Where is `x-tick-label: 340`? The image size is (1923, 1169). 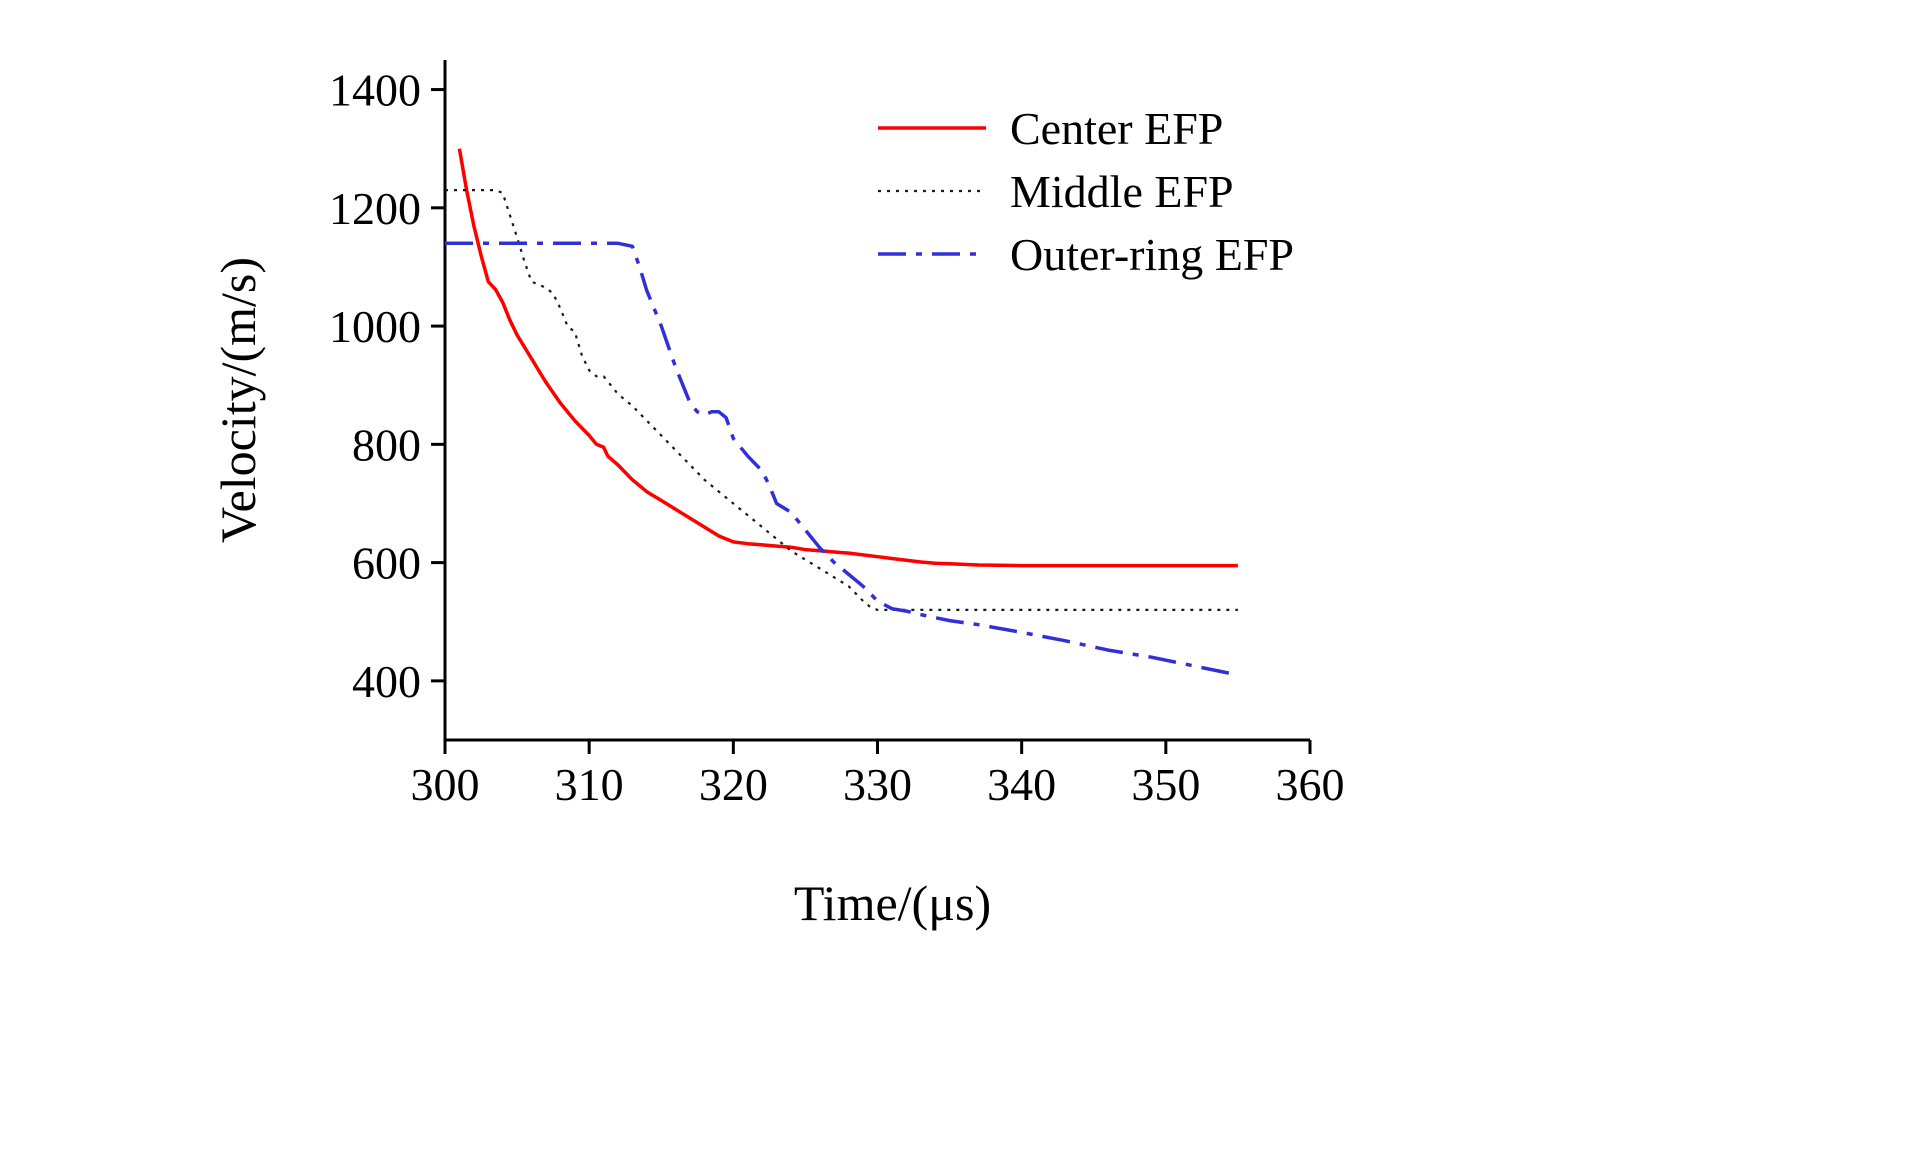 x-tick-label: 340 is located at coordinates (1021, 784).